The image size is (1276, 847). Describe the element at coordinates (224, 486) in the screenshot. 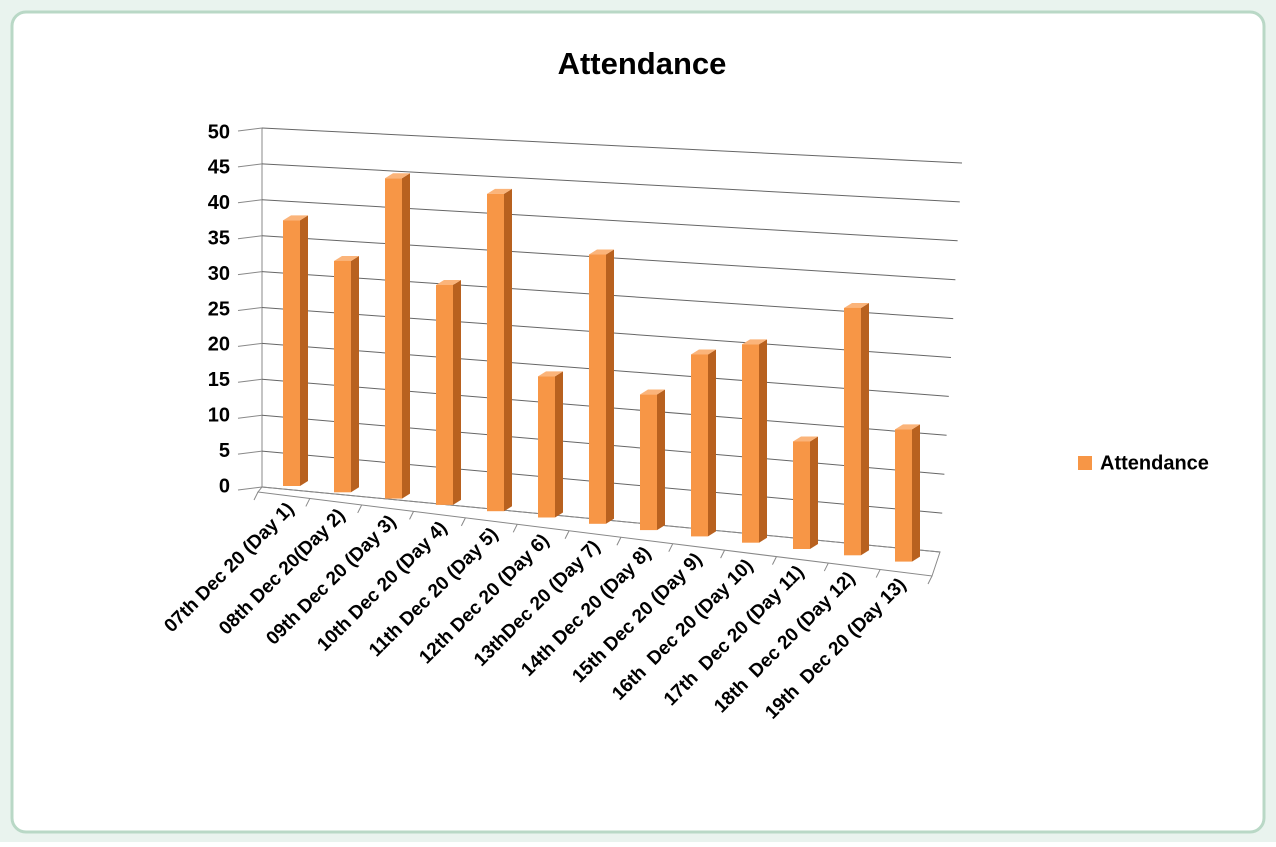

I see `y-tick-label: 0` at that location.